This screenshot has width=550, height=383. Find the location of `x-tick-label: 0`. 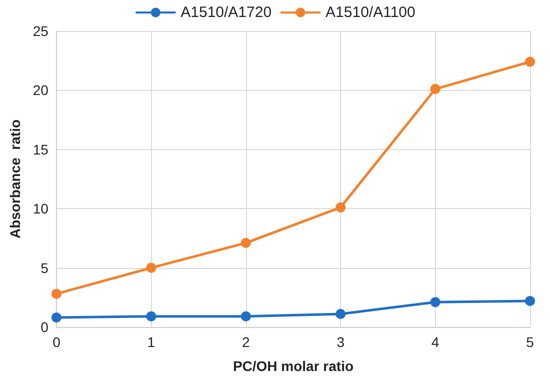

x-tick-label: 0 is located at coordinates (56, 342).